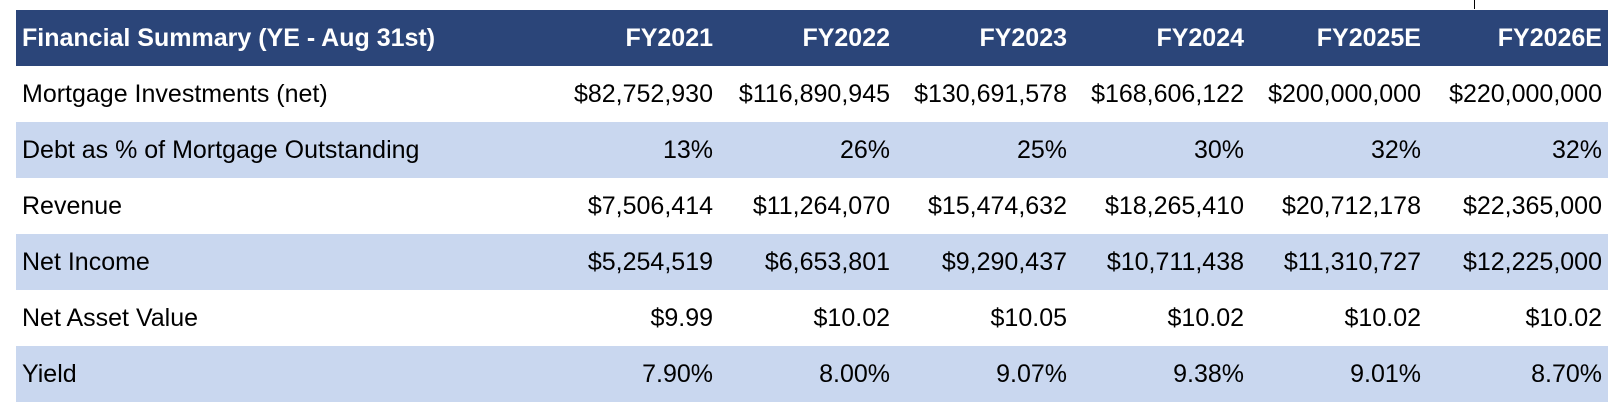 The height and width of the screenshot is (416, 1620). I want to click on column-header-fy2023: FY2023, so click(984, 38).